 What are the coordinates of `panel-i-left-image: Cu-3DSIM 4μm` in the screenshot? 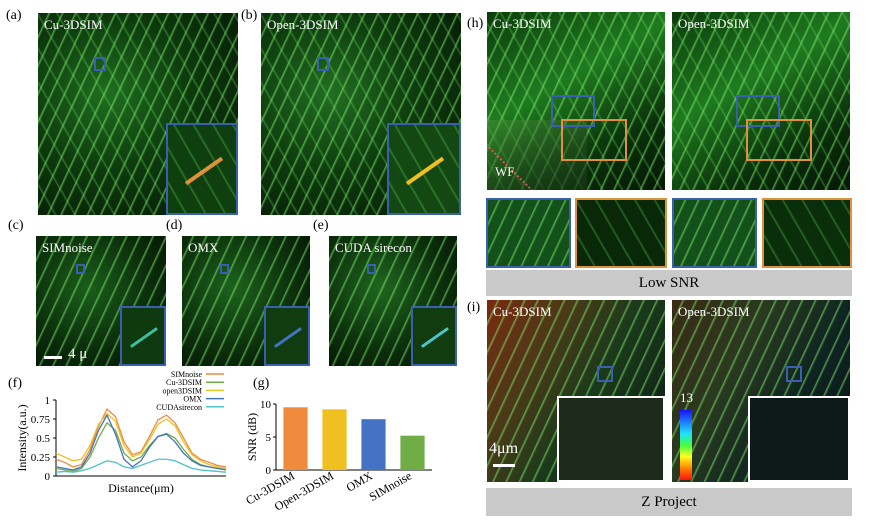 It's located at (576, 391).